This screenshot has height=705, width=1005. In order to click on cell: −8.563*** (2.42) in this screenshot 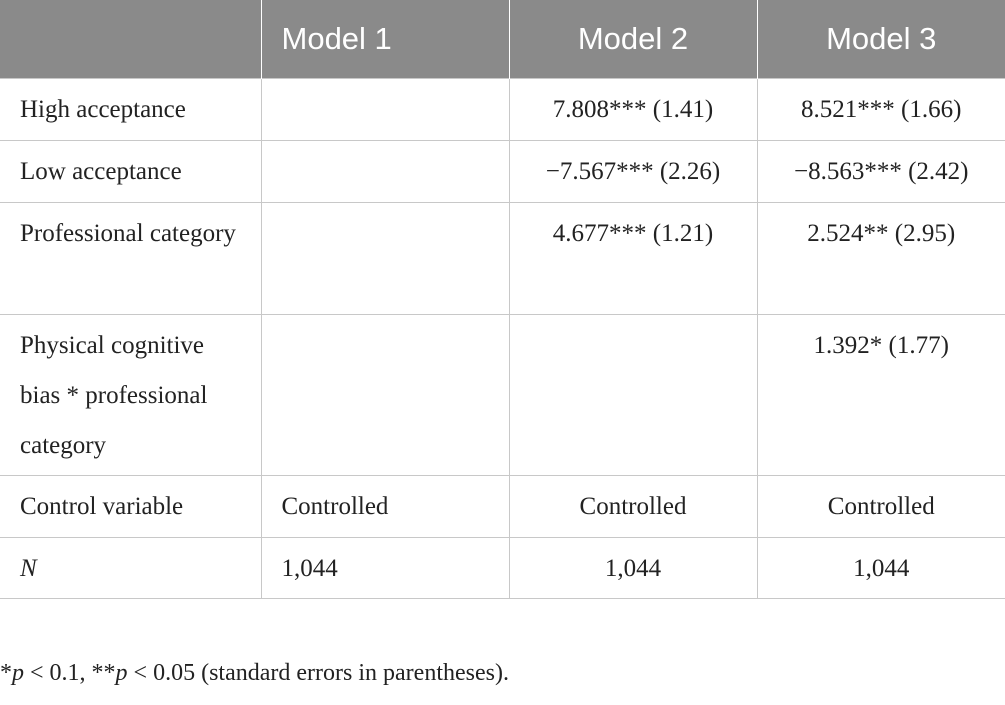, I will do `click(880, 171)`.